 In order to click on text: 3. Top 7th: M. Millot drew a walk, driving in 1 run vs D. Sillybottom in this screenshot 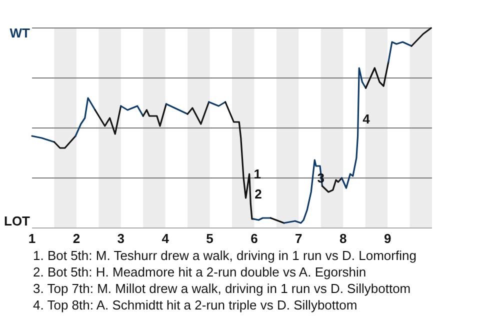, I will do `click(222, 288)`.